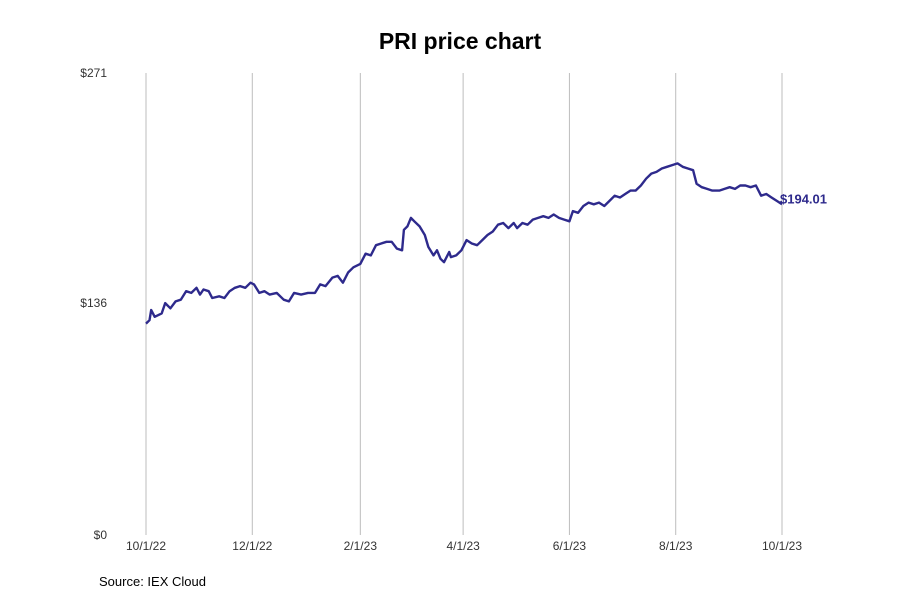 The image size is (900, 600). What do you see at coordinates (803, 198) in the screenshot?
I see `end-price-label: $194.01` at bounding box center [803, 198].